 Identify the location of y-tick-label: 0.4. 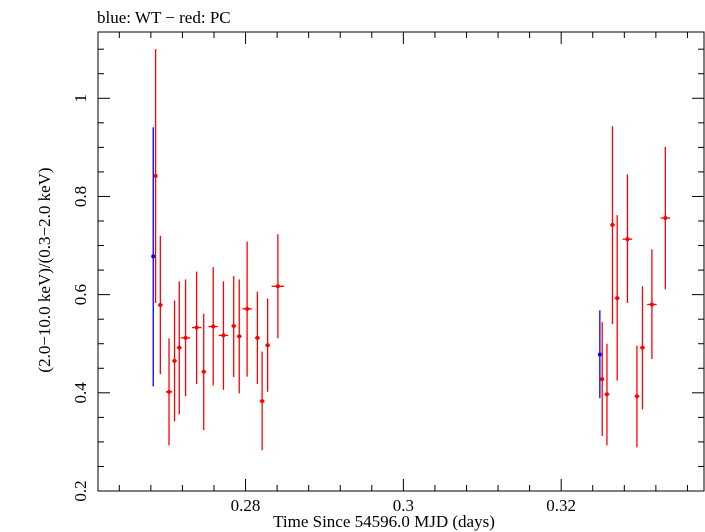
(80, 393).